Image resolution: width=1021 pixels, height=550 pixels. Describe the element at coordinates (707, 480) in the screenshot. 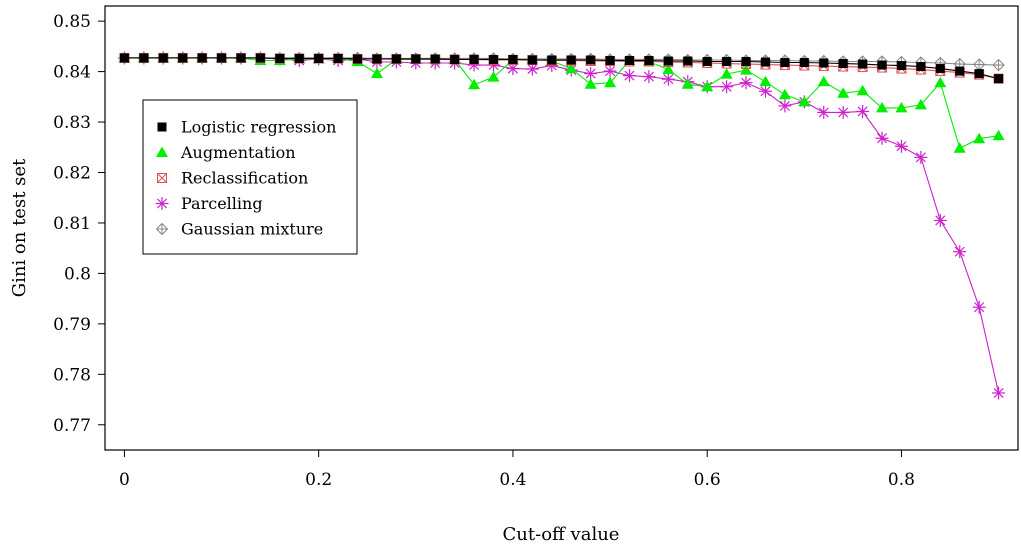

I see `x-tick-label: 0.6` at that location.